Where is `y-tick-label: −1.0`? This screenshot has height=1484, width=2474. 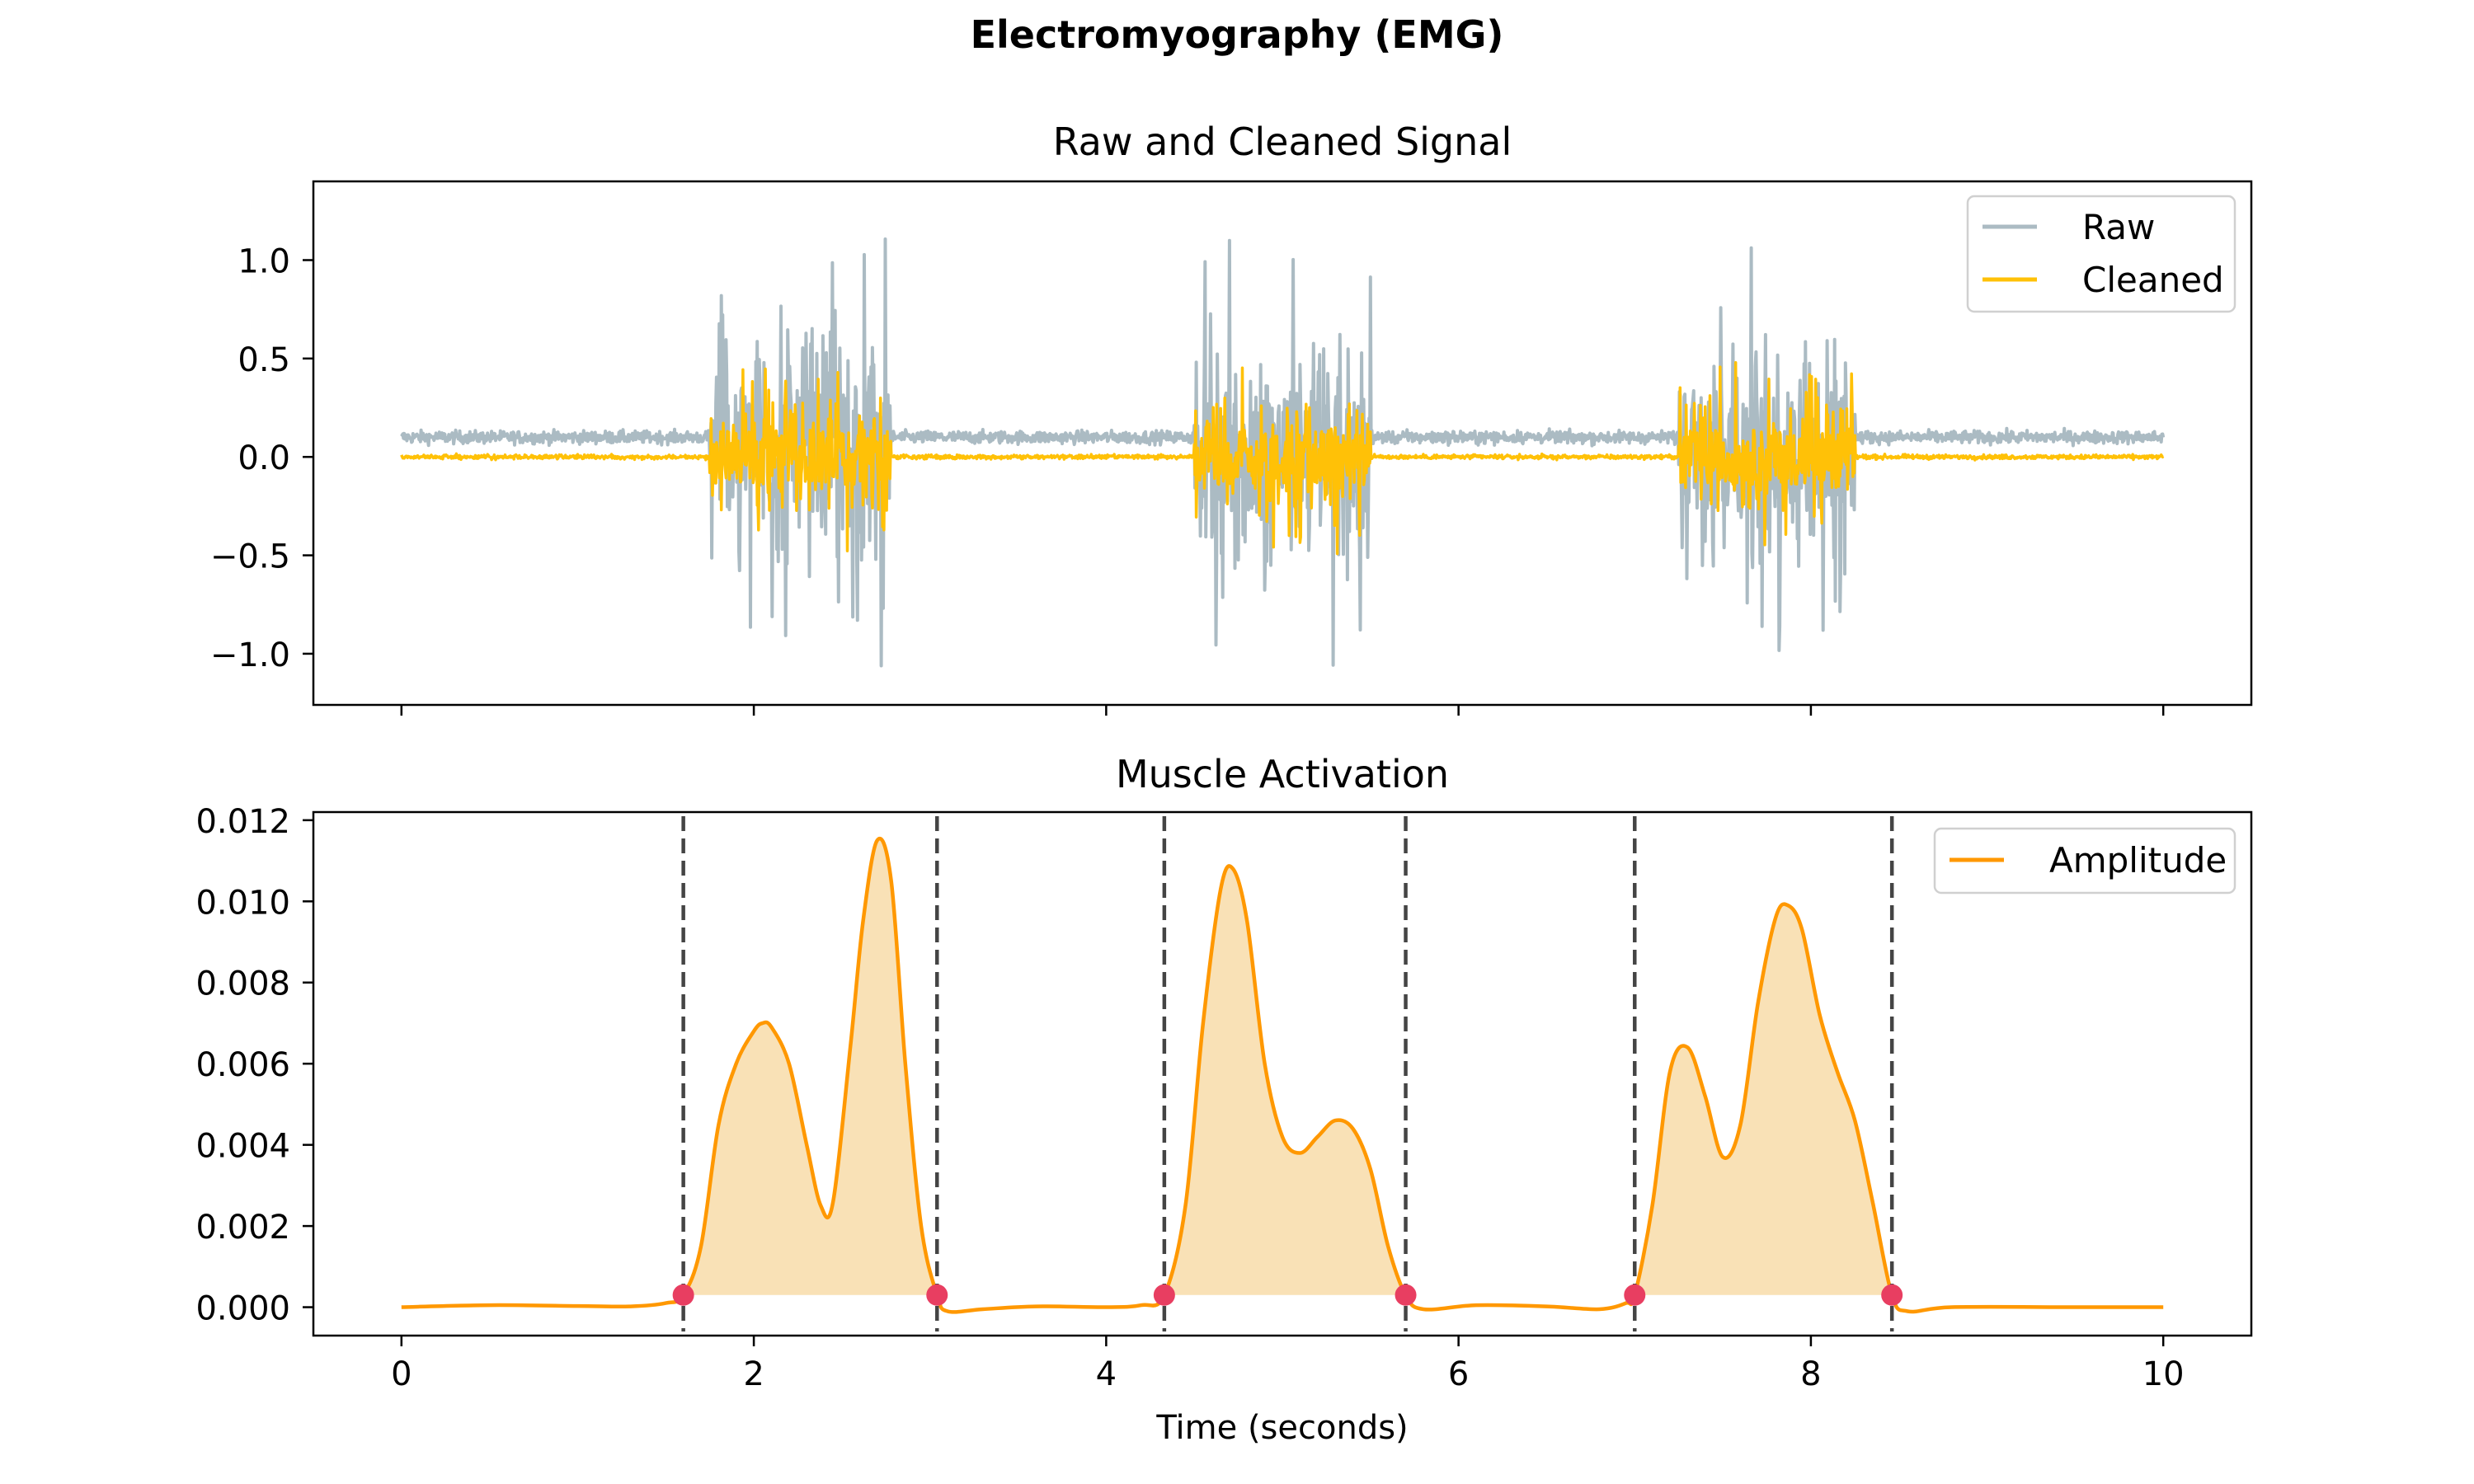 y-tick-label: −1.0 is located at coordinates (250, 655).